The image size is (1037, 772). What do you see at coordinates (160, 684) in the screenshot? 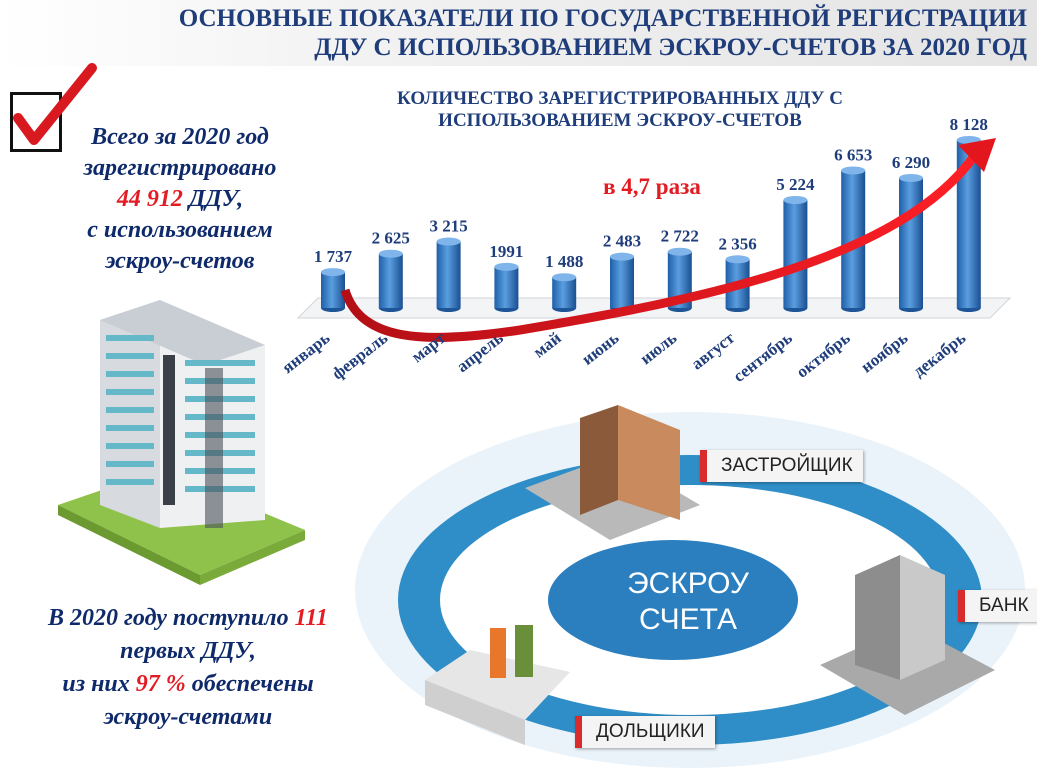
I see `first-ddu-percent: 97 %` at bounding box center [160, 684].